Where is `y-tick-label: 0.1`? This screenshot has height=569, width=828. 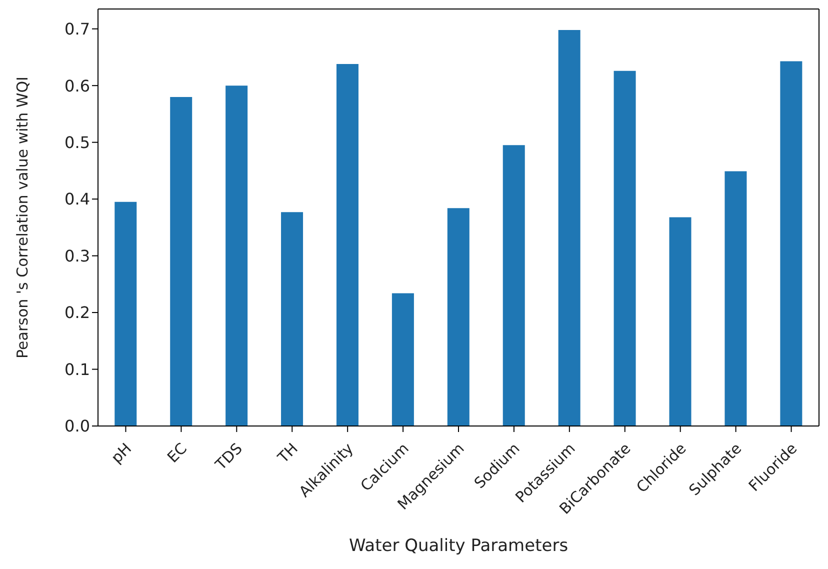
y-tick-label: 0.1 is located at coordinates (77, 369).